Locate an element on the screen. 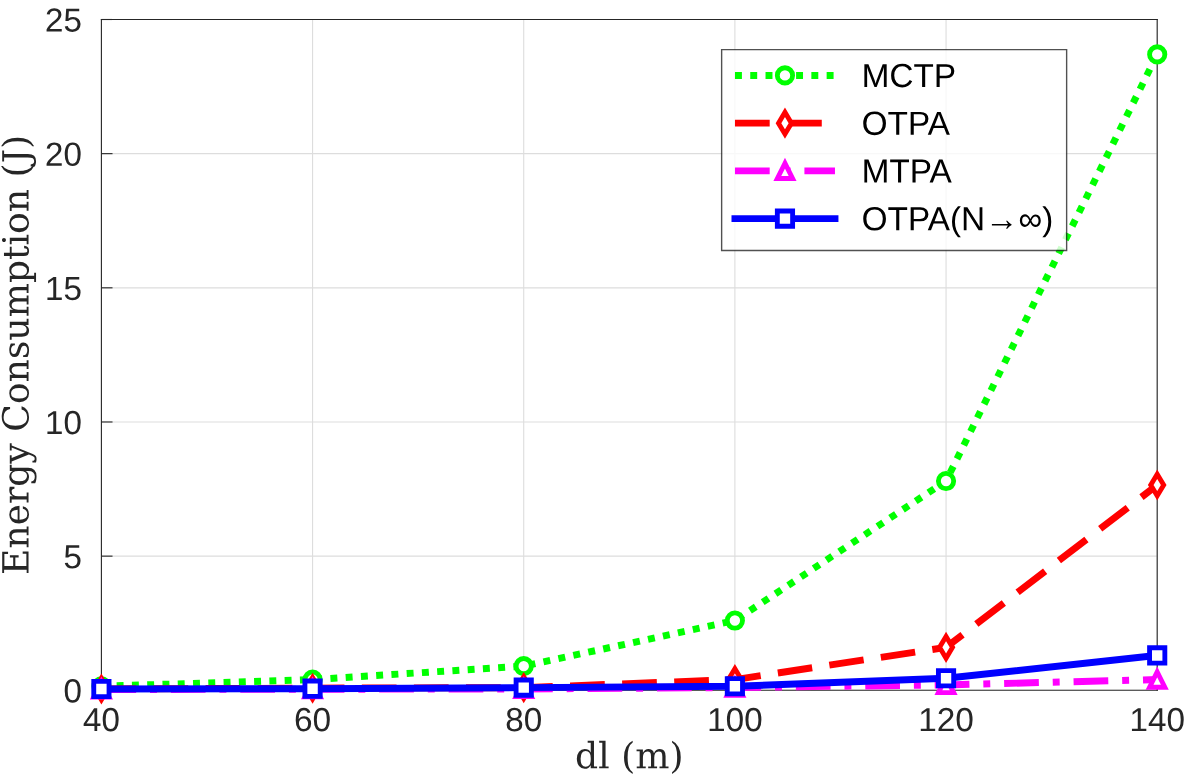 The image size is (1193, 780). x-tick-label: 40 is located at coordinates (101, 719).